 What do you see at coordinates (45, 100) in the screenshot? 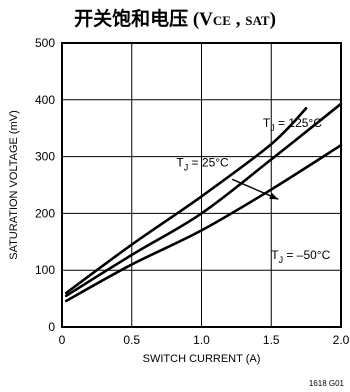
I see `y-tick-label: 400` at bounding box center [45, 100].